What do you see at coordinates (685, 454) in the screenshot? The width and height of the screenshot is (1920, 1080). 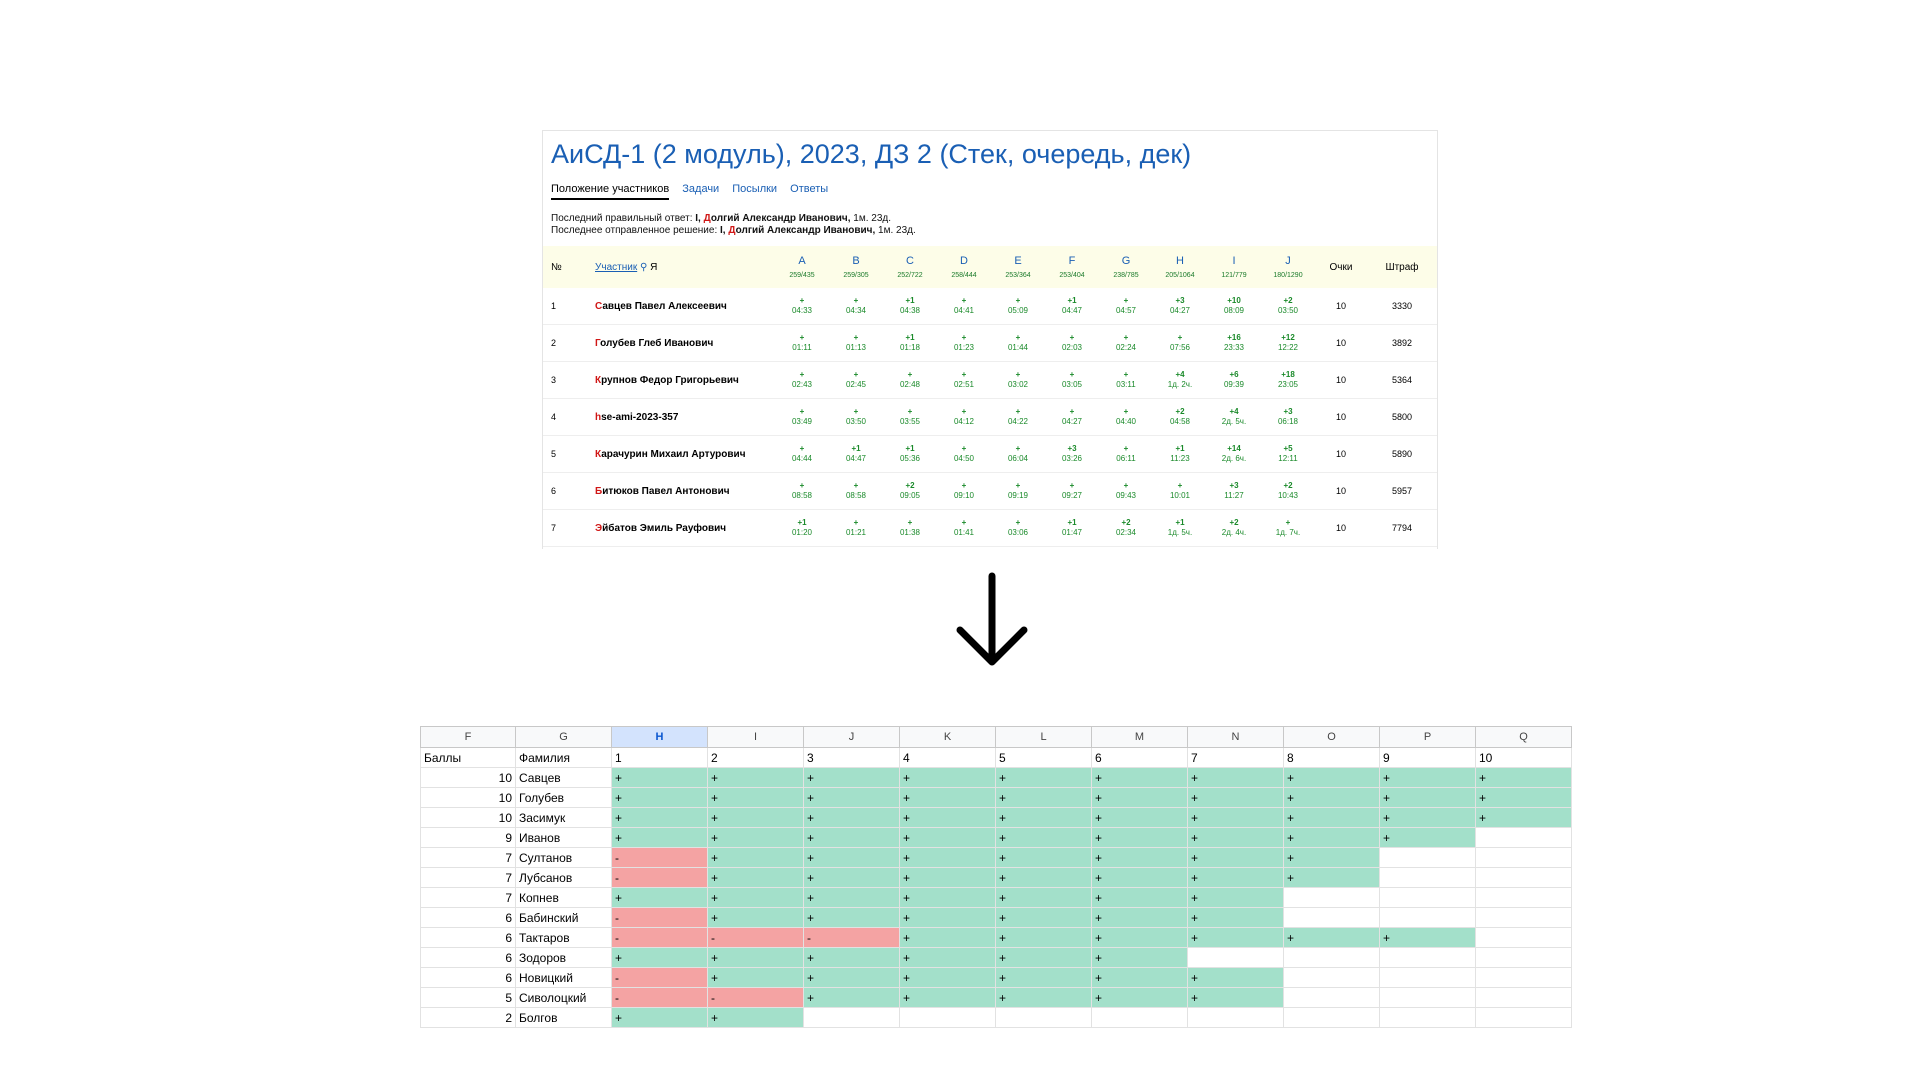 I see `participant-name: Карачурин Михаил Артурович` at bounding box center [685, 454].